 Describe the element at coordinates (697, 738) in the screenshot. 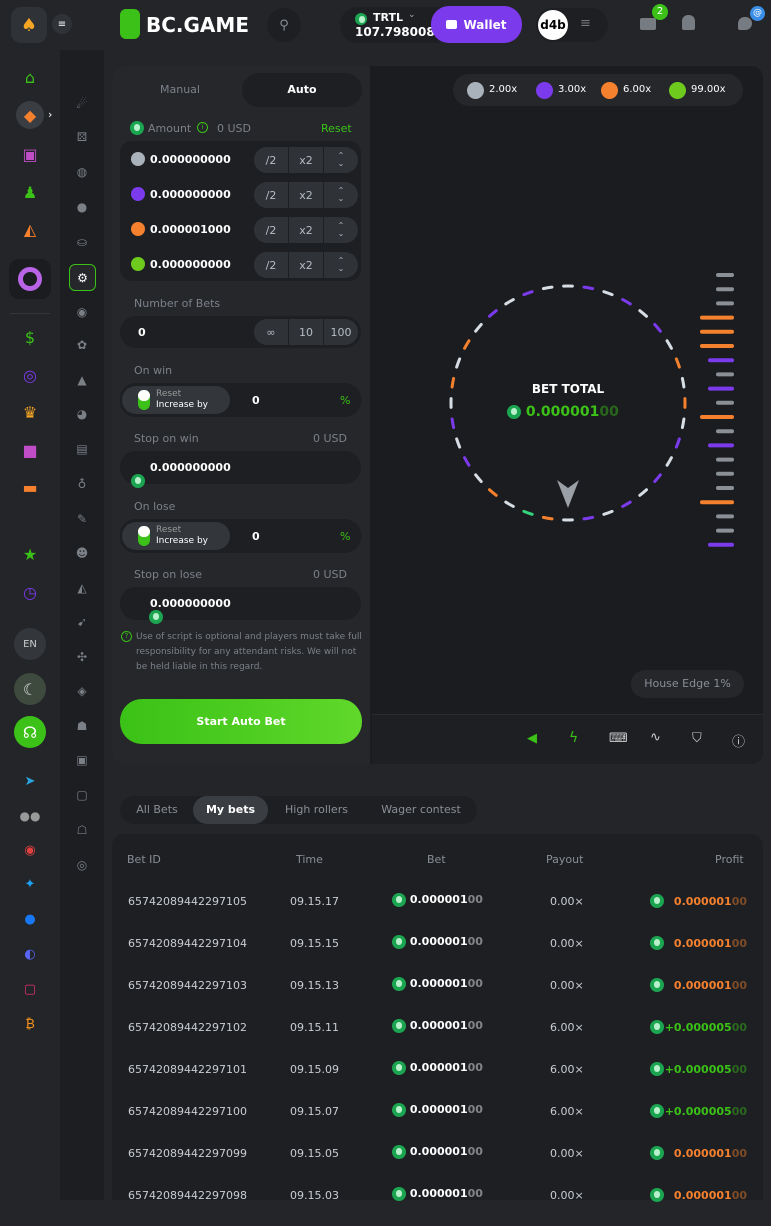

I see `fairness-icon: ⛉` at that location.